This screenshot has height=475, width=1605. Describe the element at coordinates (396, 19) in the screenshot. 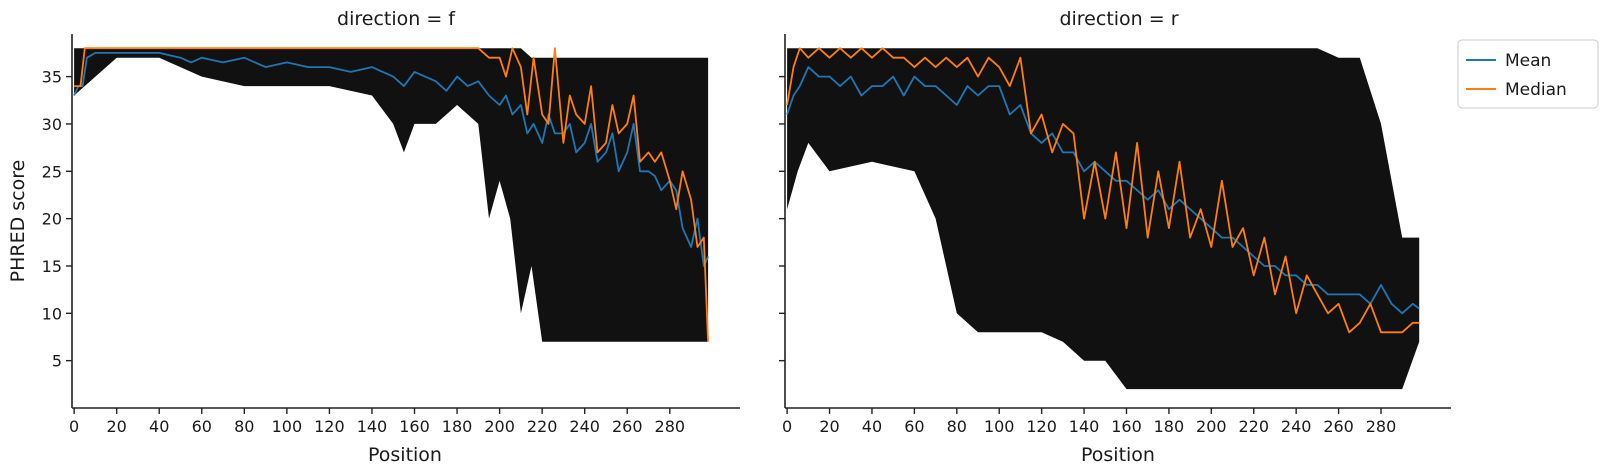

I see `panel-title-forward: direction = f` at that location.